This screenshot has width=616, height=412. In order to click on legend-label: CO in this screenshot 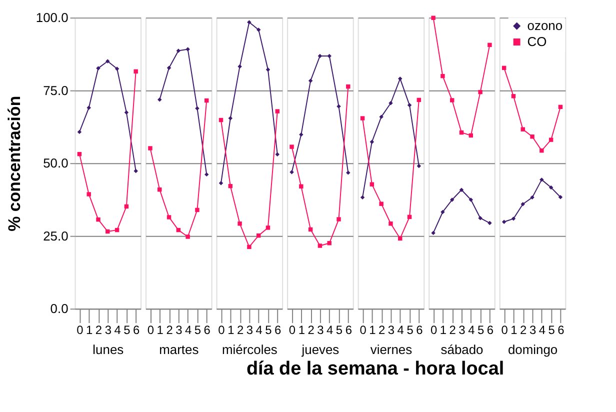, I will do `click(537, 41)`.